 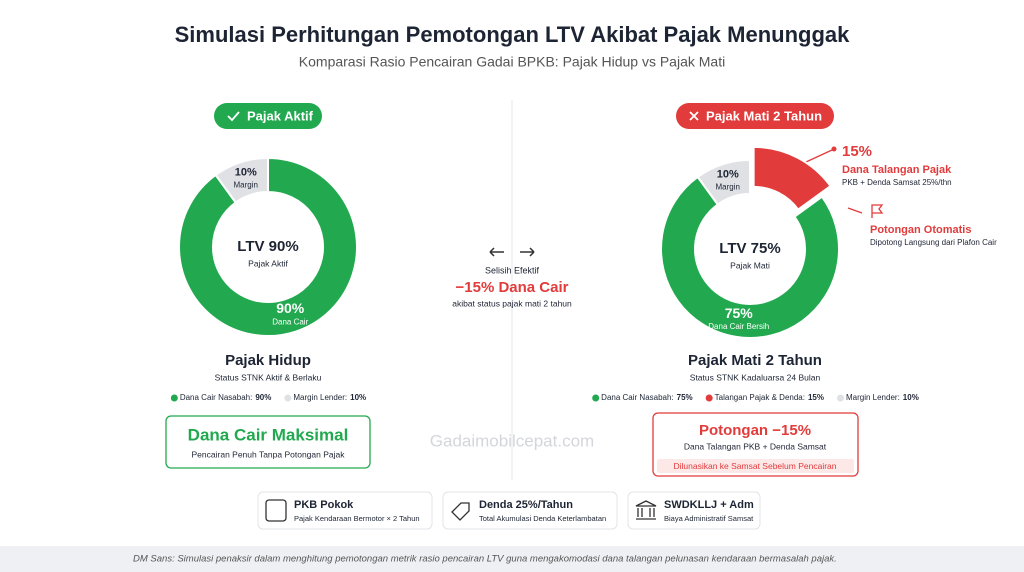 What do you see at coordinates (755, 377) in the screenshot?
I see `chart-subtitle: Status STNK Kadaluarsa 24 Bulan` at bounding box center [755, 377].